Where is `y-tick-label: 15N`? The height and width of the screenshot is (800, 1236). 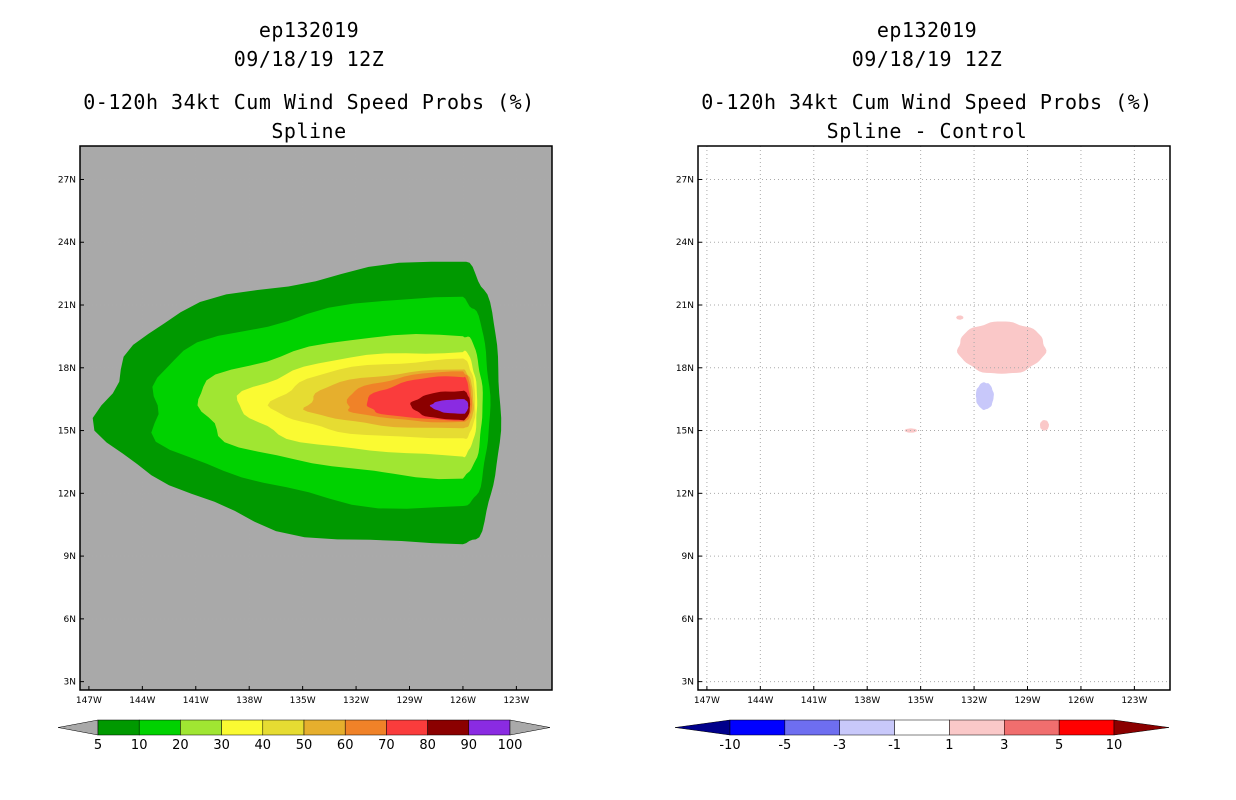 y-tick-label: 15N is located at coordinates (685, 432).